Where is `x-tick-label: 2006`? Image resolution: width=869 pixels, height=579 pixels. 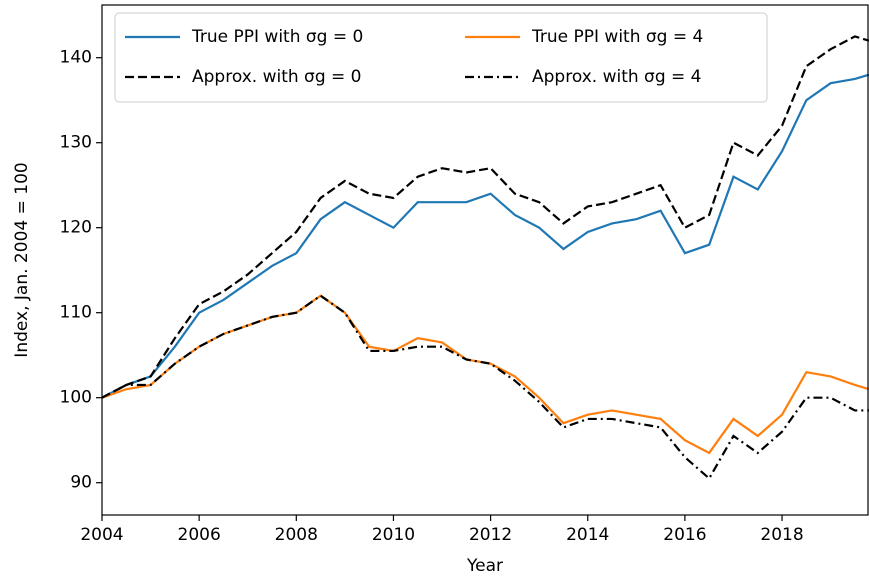 x-tick-label: 2006 is located at coordinates (199, 535).